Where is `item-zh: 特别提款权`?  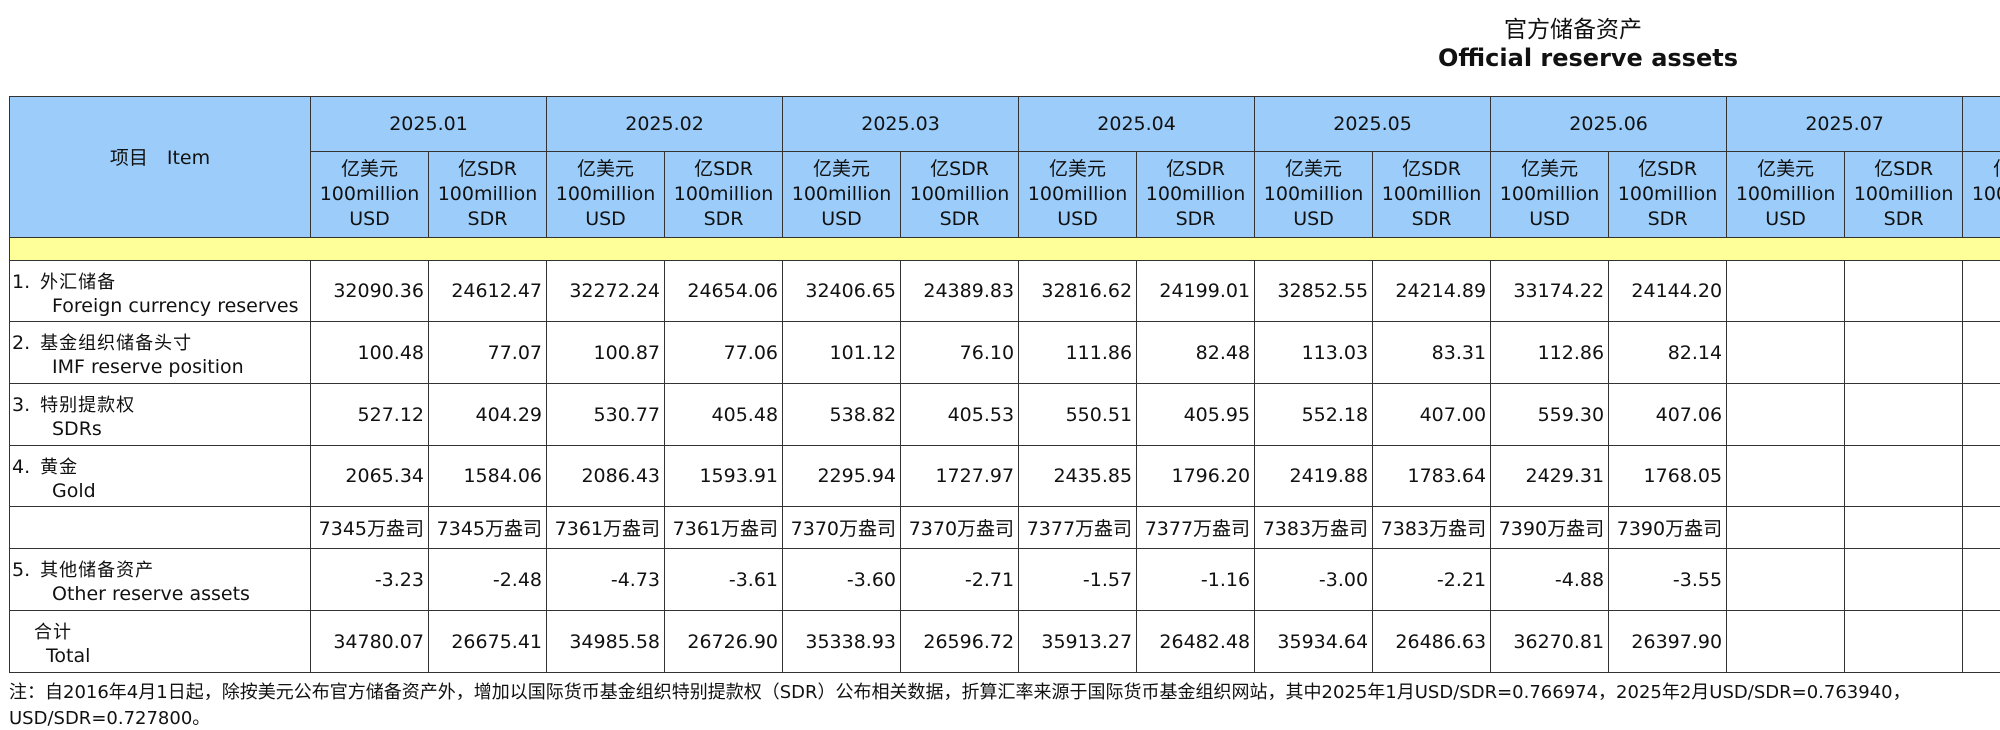 item-zh: 特别提款权 is located at coordinates (87, 405).